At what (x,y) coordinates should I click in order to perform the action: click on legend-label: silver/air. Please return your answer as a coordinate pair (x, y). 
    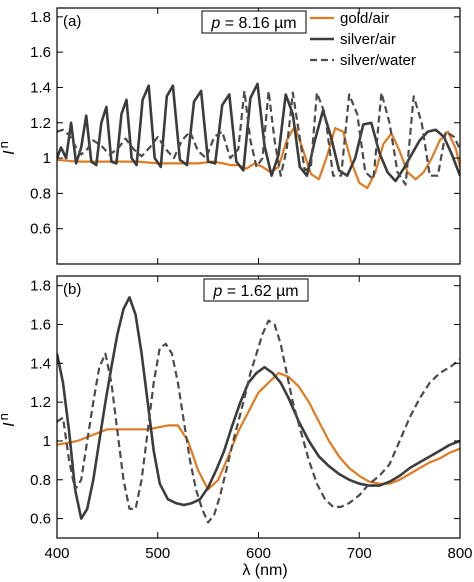
    Looking at the image, I should click on (368, 39).